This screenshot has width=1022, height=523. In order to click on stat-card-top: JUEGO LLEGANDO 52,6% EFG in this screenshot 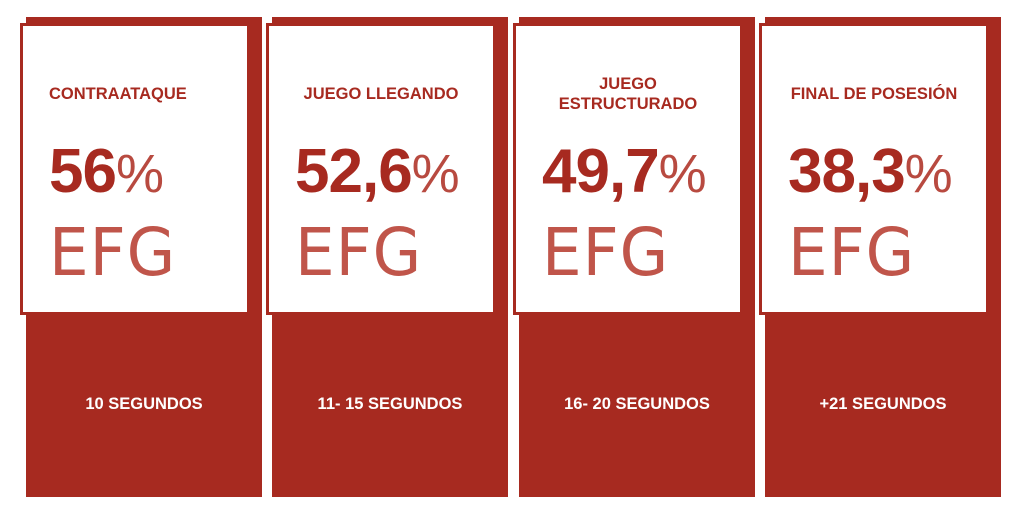, I will do `click(381, 169)`.